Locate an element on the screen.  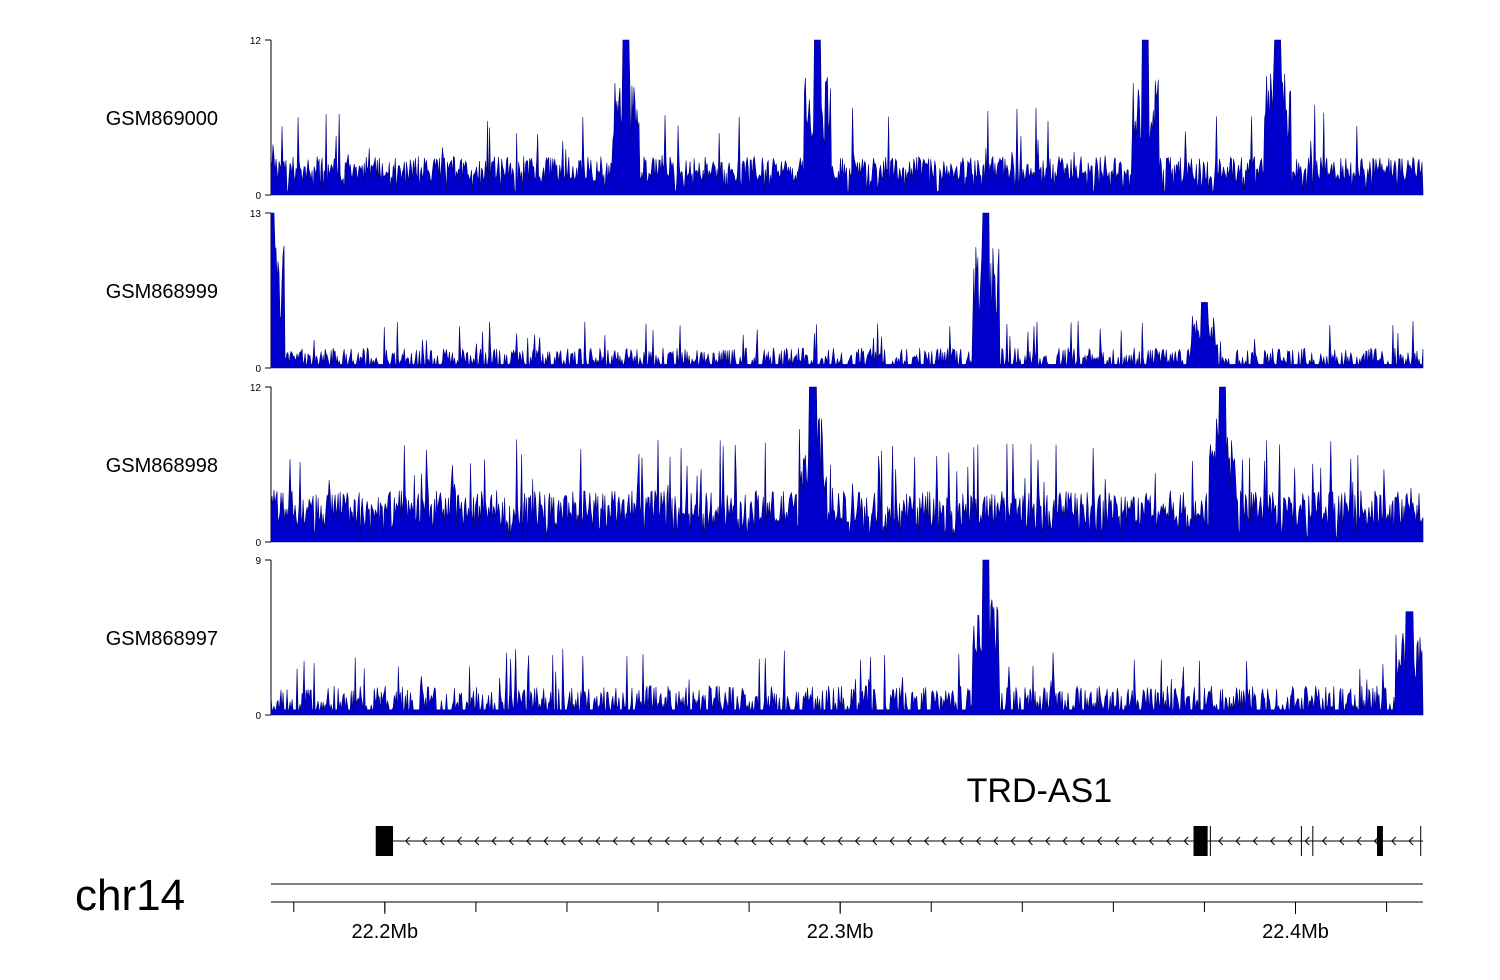
track-GSM868999: GSM868999 13 0 is located at coordinates (765, 292).